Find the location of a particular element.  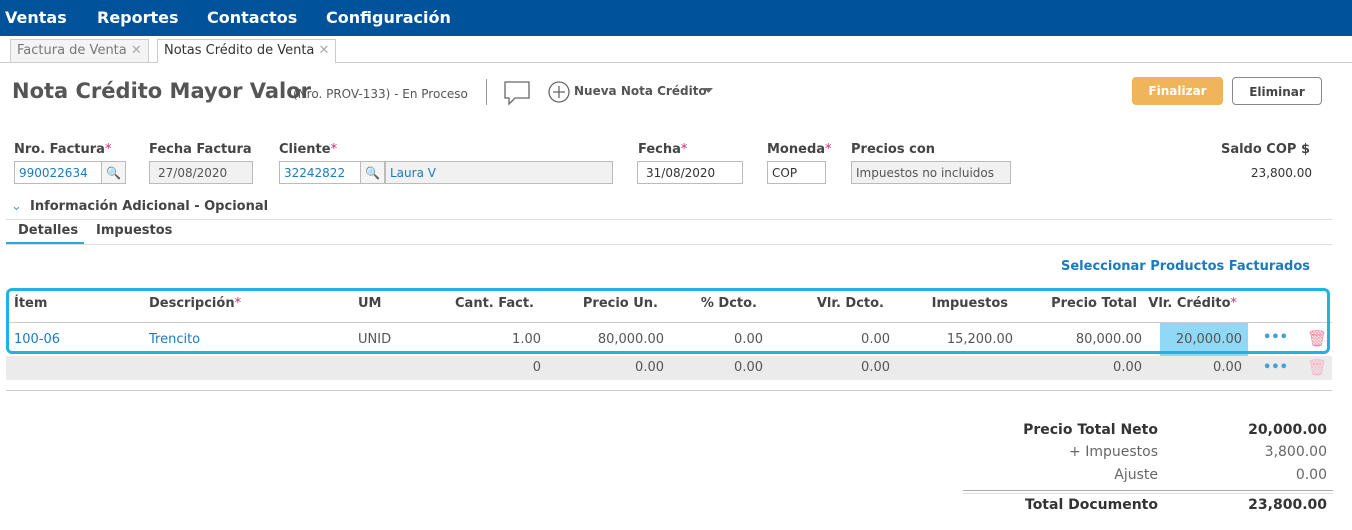

column-header: Precio Total is located at coordinates (1094, 303).